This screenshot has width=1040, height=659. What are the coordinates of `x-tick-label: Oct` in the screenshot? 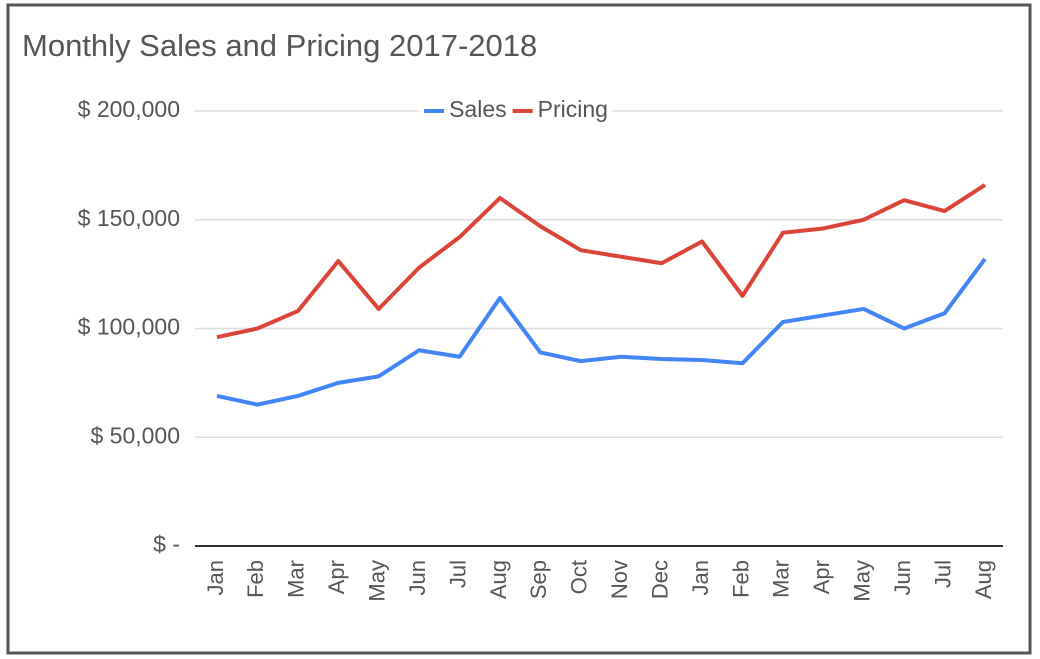 It's located at (579, 577).